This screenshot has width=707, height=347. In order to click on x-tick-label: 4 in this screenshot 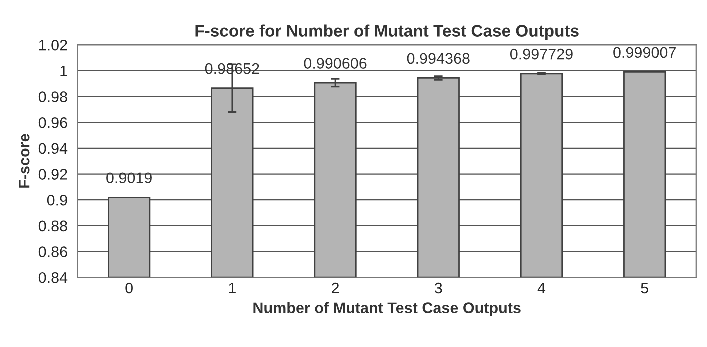, I will do `click(542, 288)`.